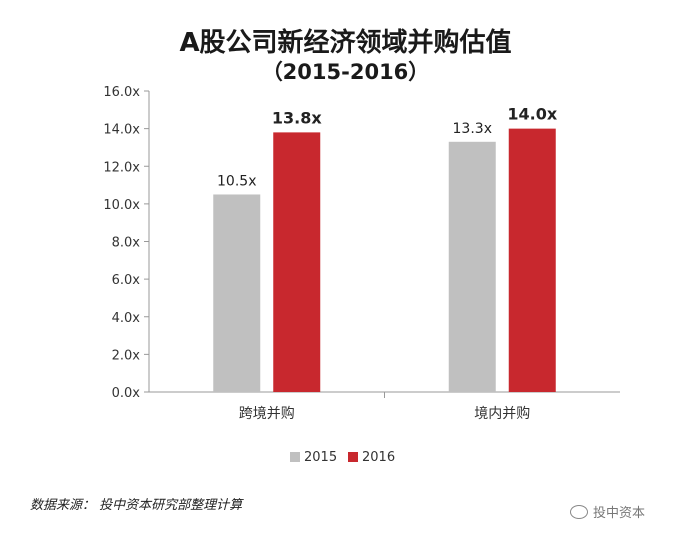 Image resolution: width=691 pixels, height=549 pixels. Describe the element at coordinates (121, 205) in the screenshot. I see `y-tick-label: 10.0x` at that location.